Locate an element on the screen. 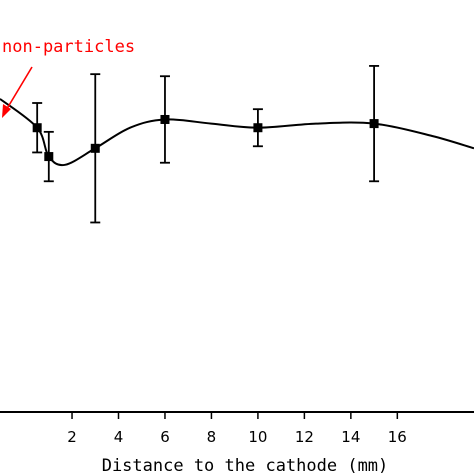  series-line is located at coordinates (237, 132).